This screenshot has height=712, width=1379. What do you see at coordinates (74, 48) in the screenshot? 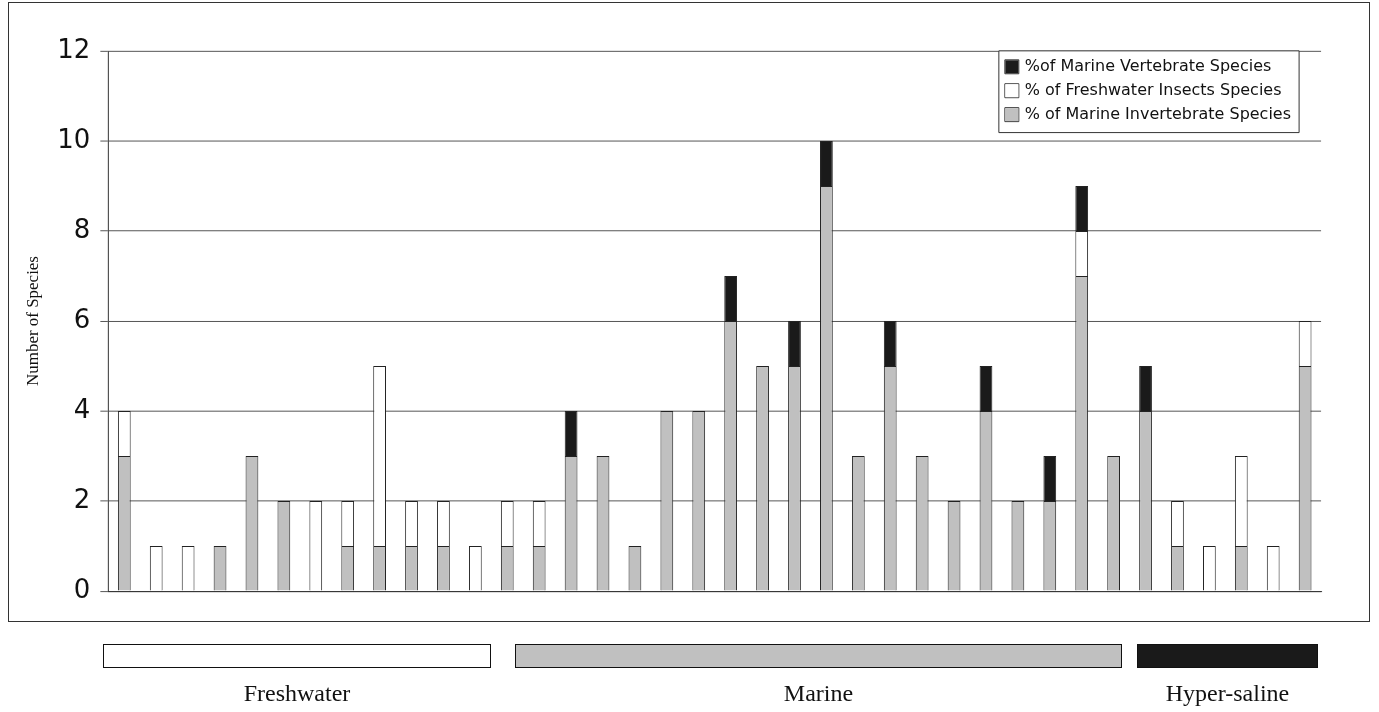
I see `y-tick-label: 12` at bounding box center [74, 48].